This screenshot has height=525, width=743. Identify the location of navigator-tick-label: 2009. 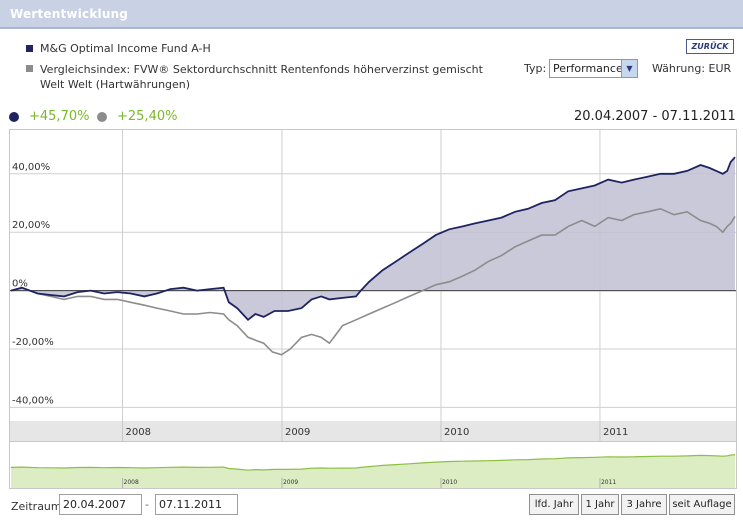
(290, 482).